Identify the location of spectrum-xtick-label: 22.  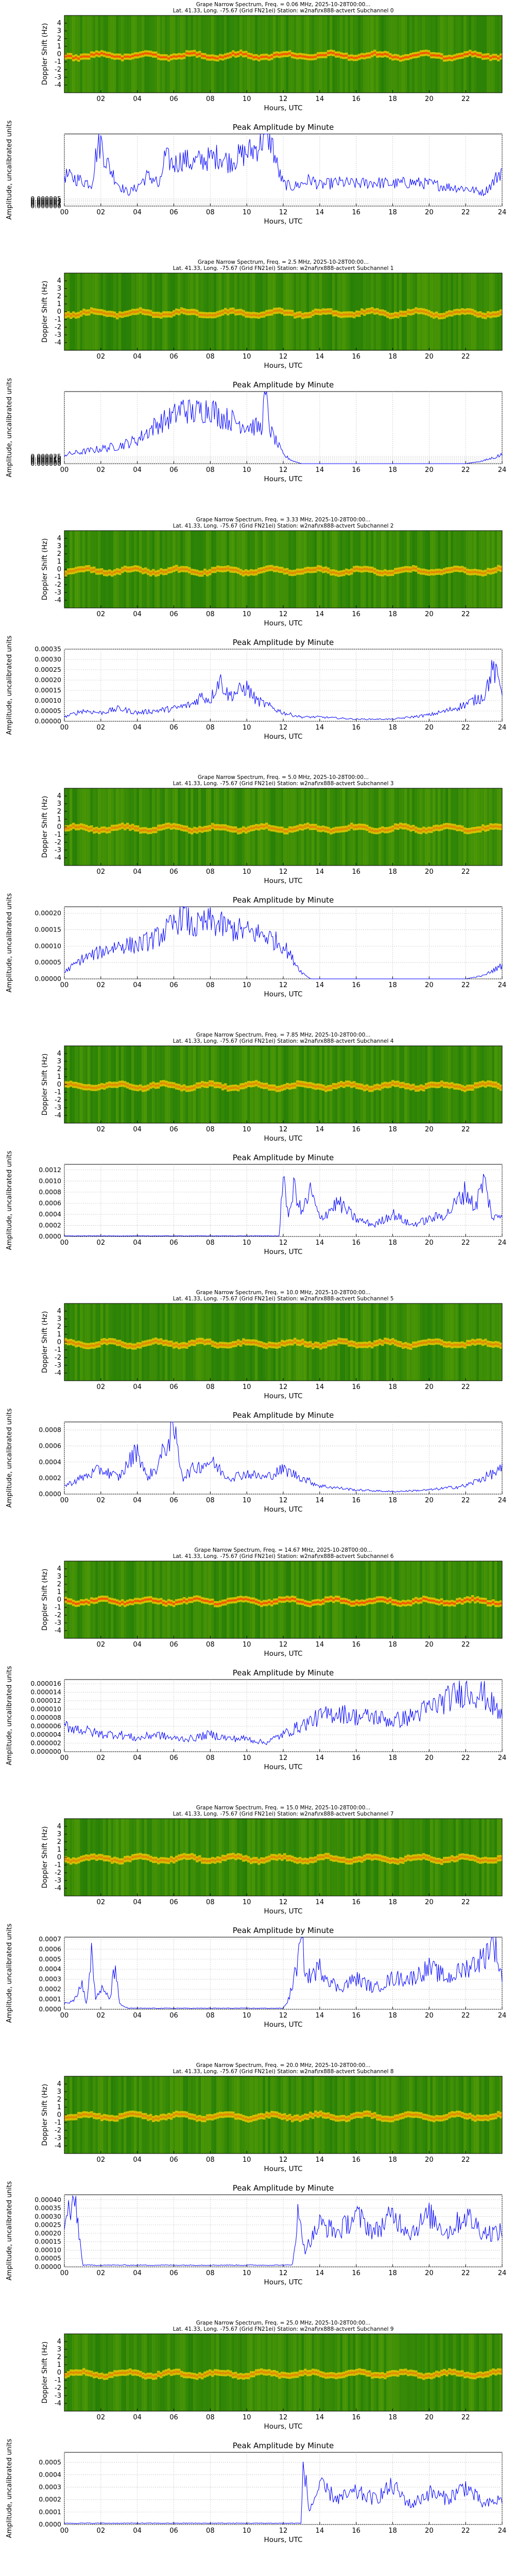
(465, 99).